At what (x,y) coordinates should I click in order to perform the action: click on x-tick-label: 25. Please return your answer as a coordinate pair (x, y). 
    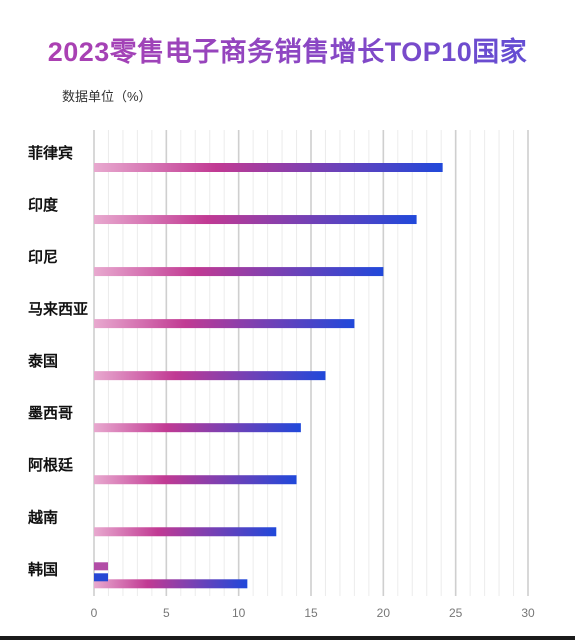
    Looking at the image, I should click on (456, 613).